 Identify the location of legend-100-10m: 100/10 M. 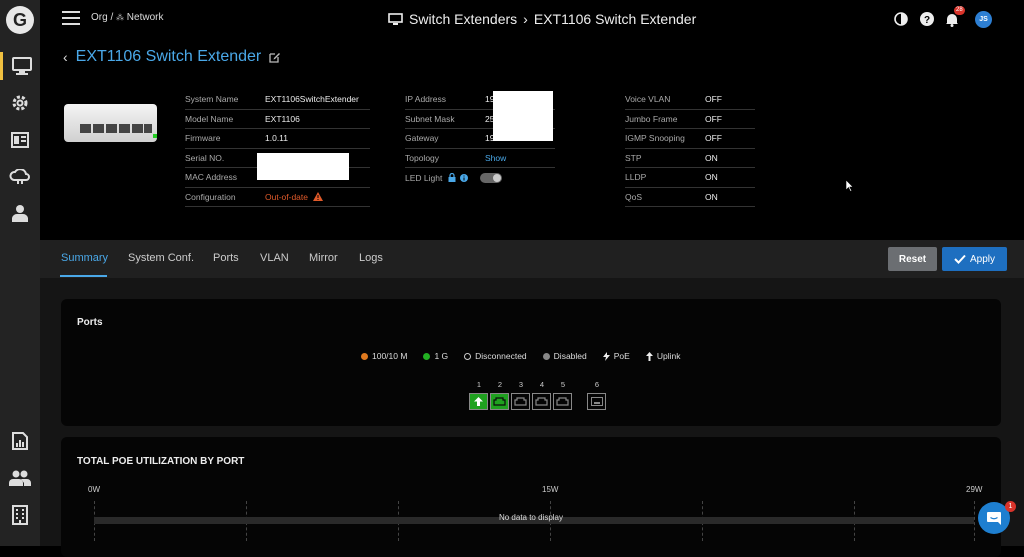
(384, 356).